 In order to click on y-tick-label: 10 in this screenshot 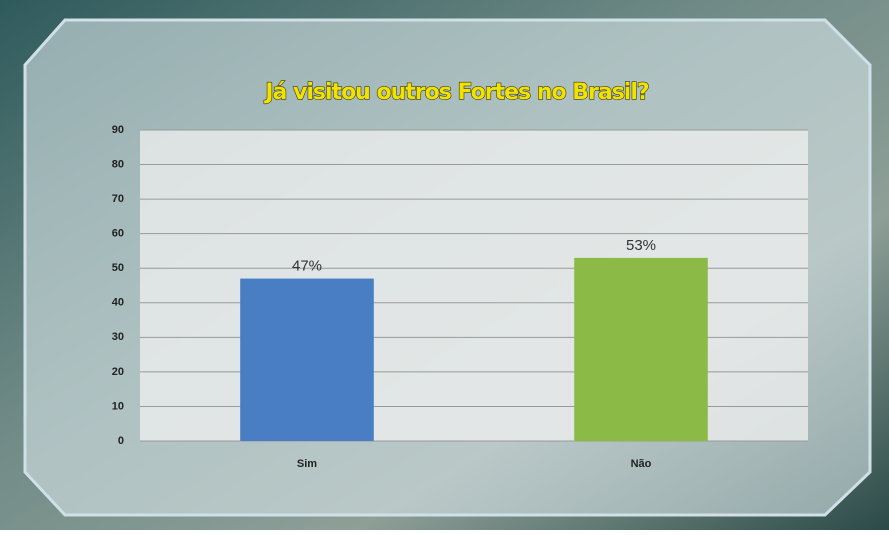, I will do `click(118, 406)`.